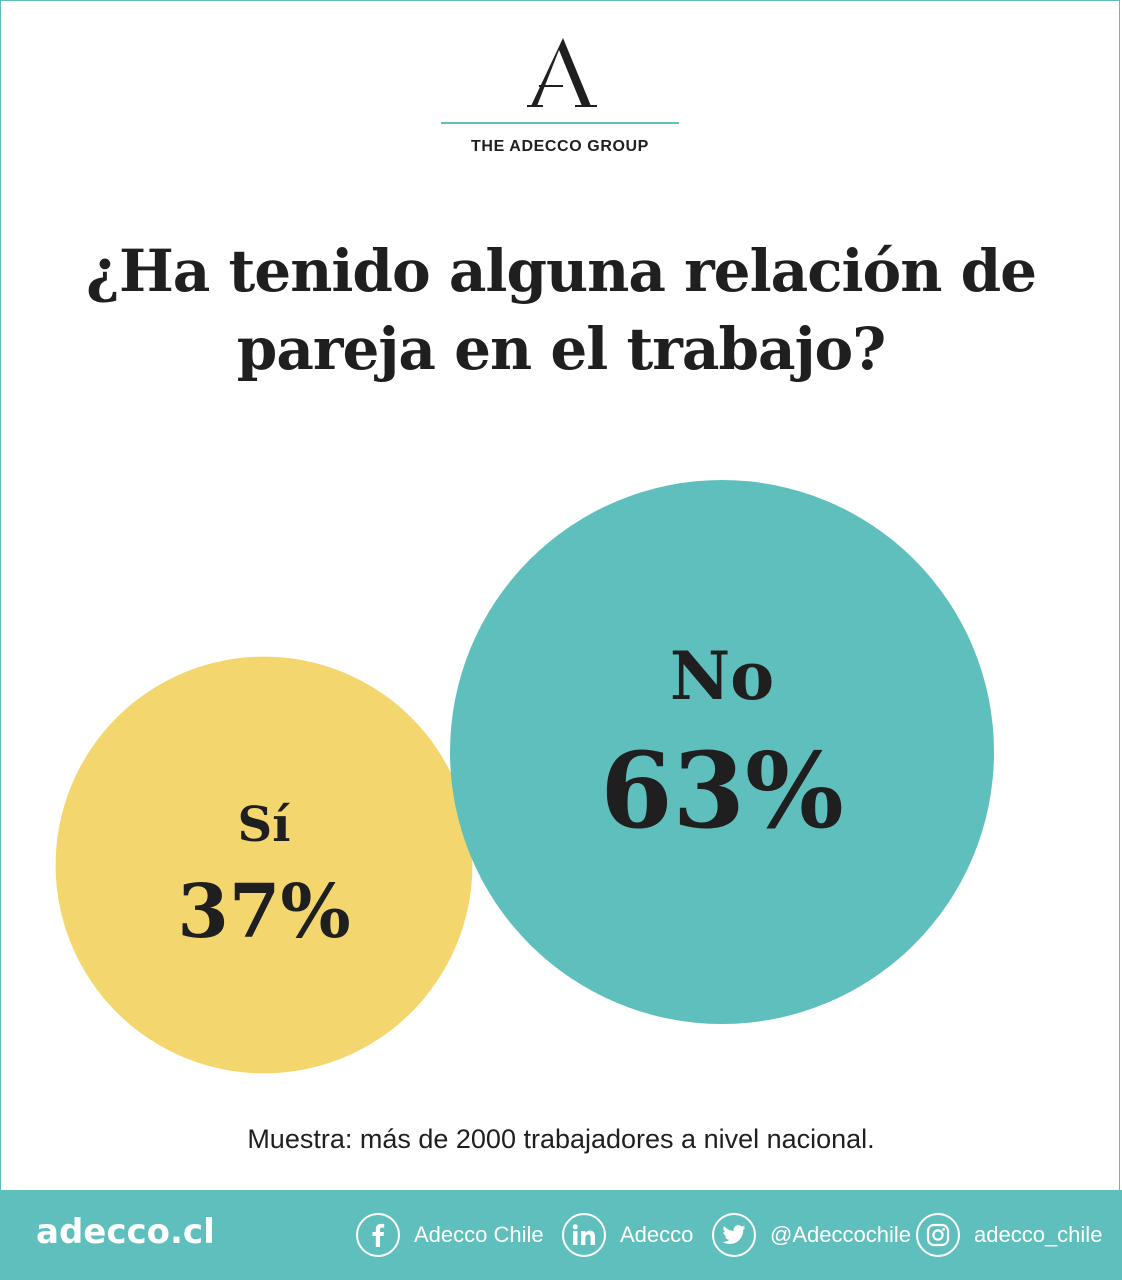 Image resolution: width=1122 pixels, height=1280 pixels. I want to click on twitter-label: @Adeccochile, so click(840, 1234).